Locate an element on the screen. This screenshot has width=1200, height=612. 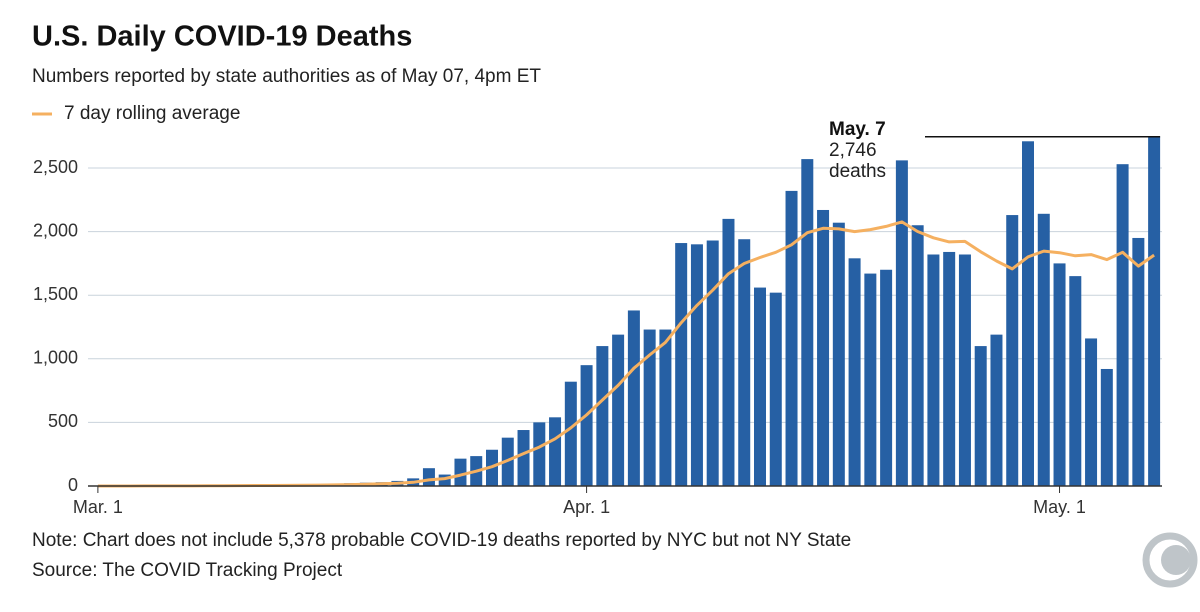
chart-title: U.S. Daily COVID-19 Deaths is located at coordinates (222, 37).